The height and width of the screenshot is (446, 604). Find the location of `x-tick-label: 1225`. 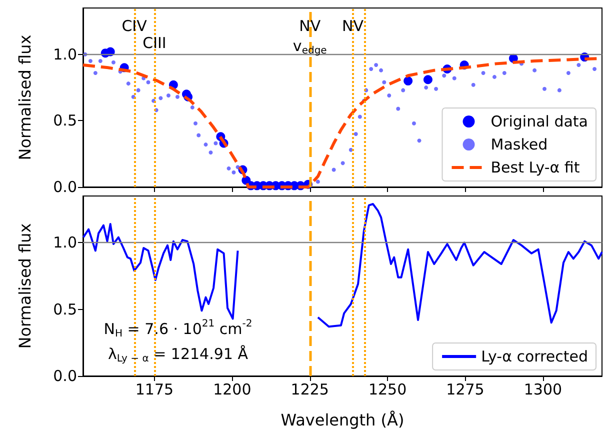

x-tick-label: 1225 is located at coordinates (309, 389).